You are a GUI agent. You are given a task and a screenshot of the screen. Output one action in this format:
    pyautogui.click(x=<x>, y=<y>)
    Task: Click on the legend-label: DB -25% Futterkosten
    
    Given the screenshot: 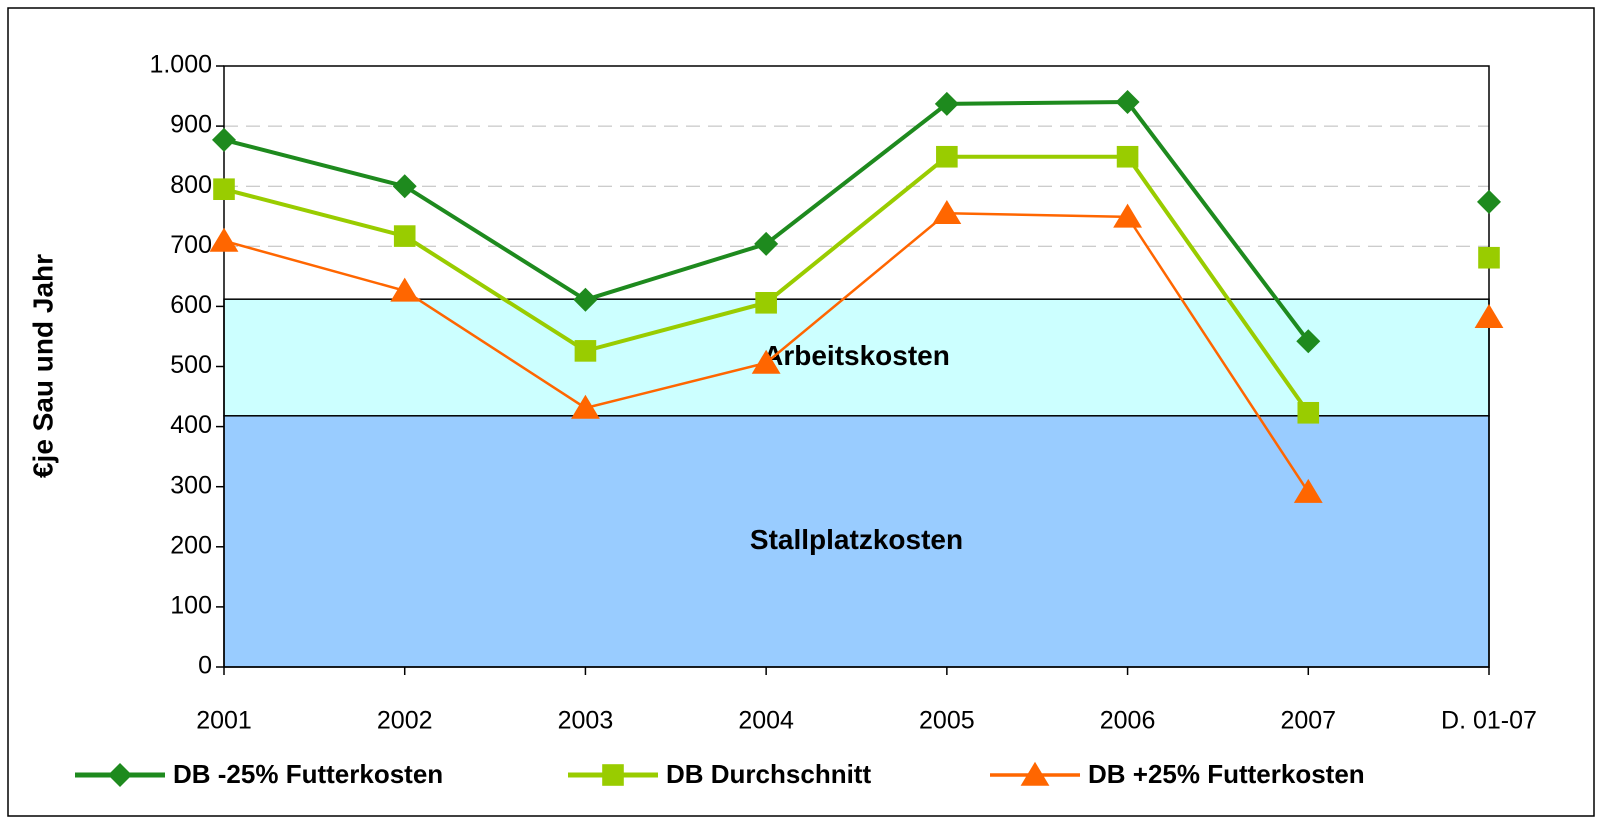 What is the action you would take?
    pyautogui.click(x=308, y=774)
    